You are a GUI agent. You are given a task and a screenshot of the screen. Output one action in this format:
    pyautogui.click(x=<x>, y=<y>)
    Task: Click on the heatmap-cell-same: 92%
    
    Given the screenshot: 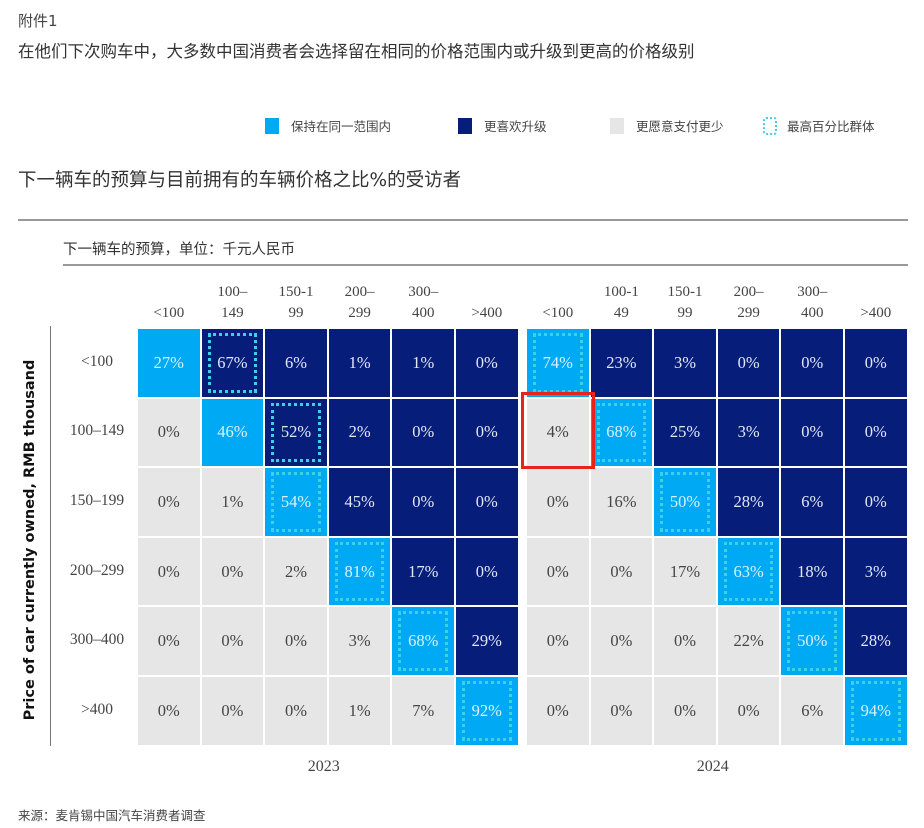 What is the action you would take?
    pyautogui.click(x=487, y=711)
    